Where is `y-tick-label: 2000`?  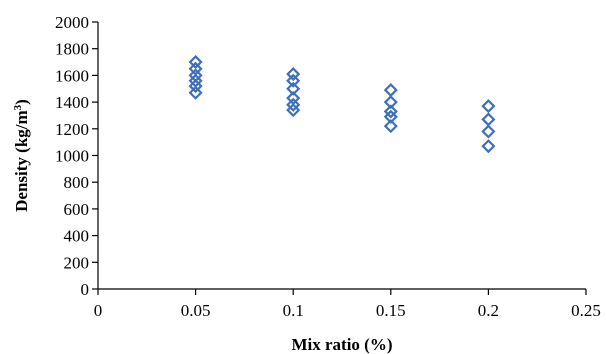
y-tick-label: 2000 is located at coordinates (72, 22).